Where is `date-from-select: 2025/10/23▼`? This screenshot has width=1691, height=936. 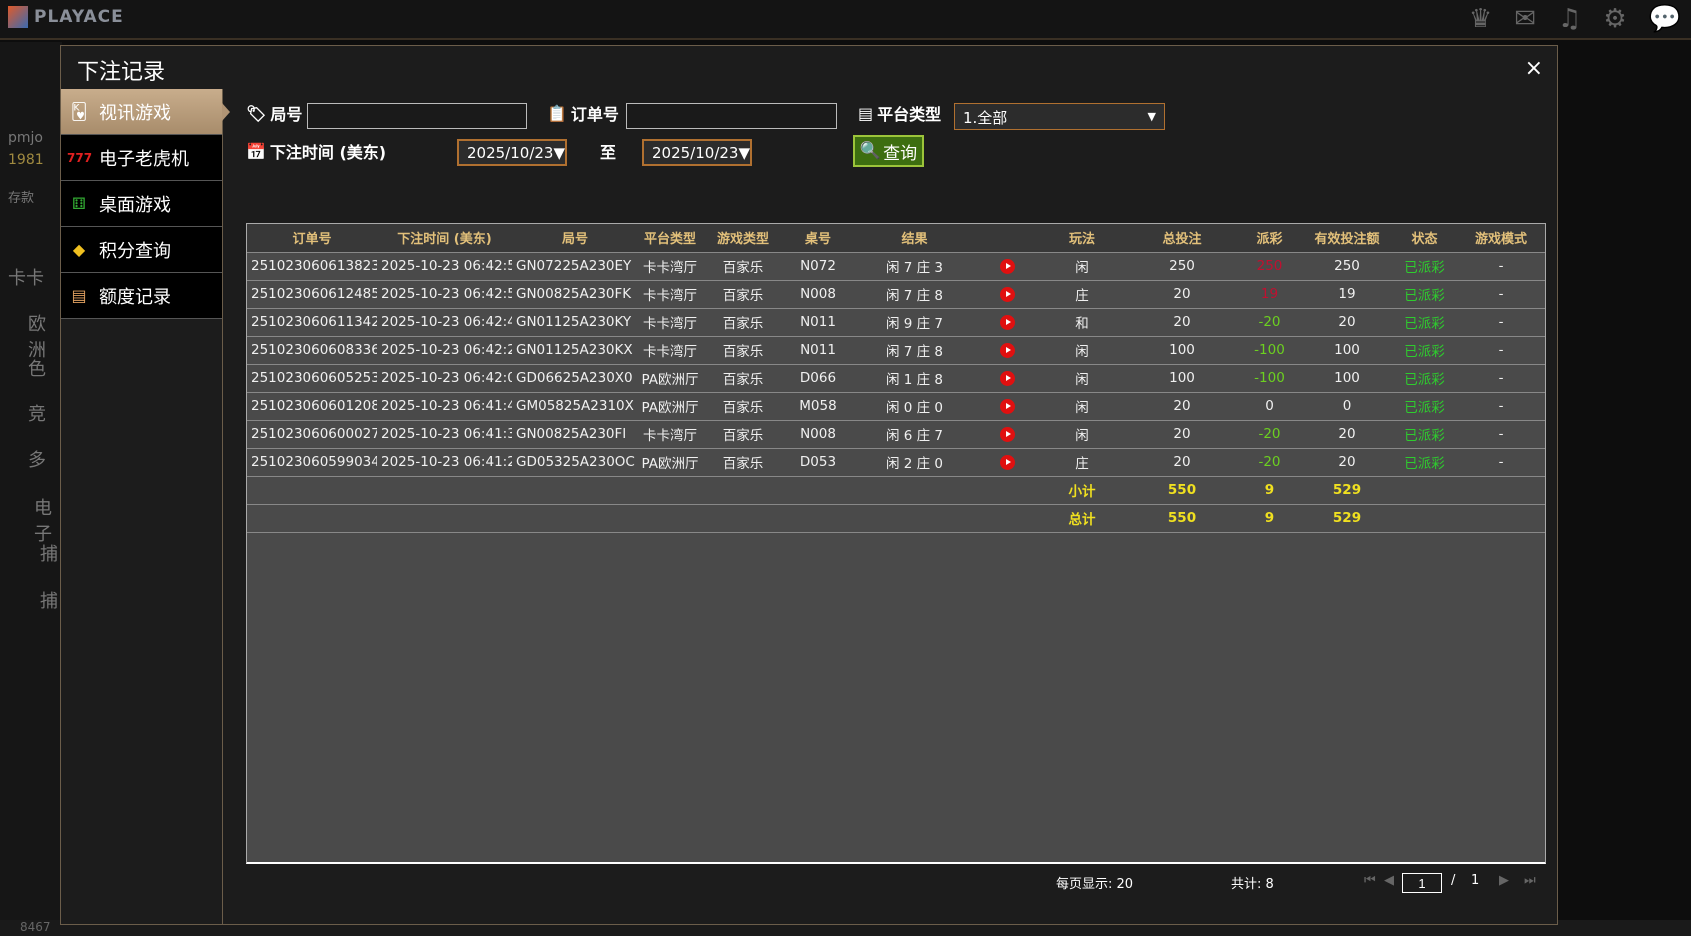 date-from-select: 2025/10/23▼ is located at coordinates (512, 152).